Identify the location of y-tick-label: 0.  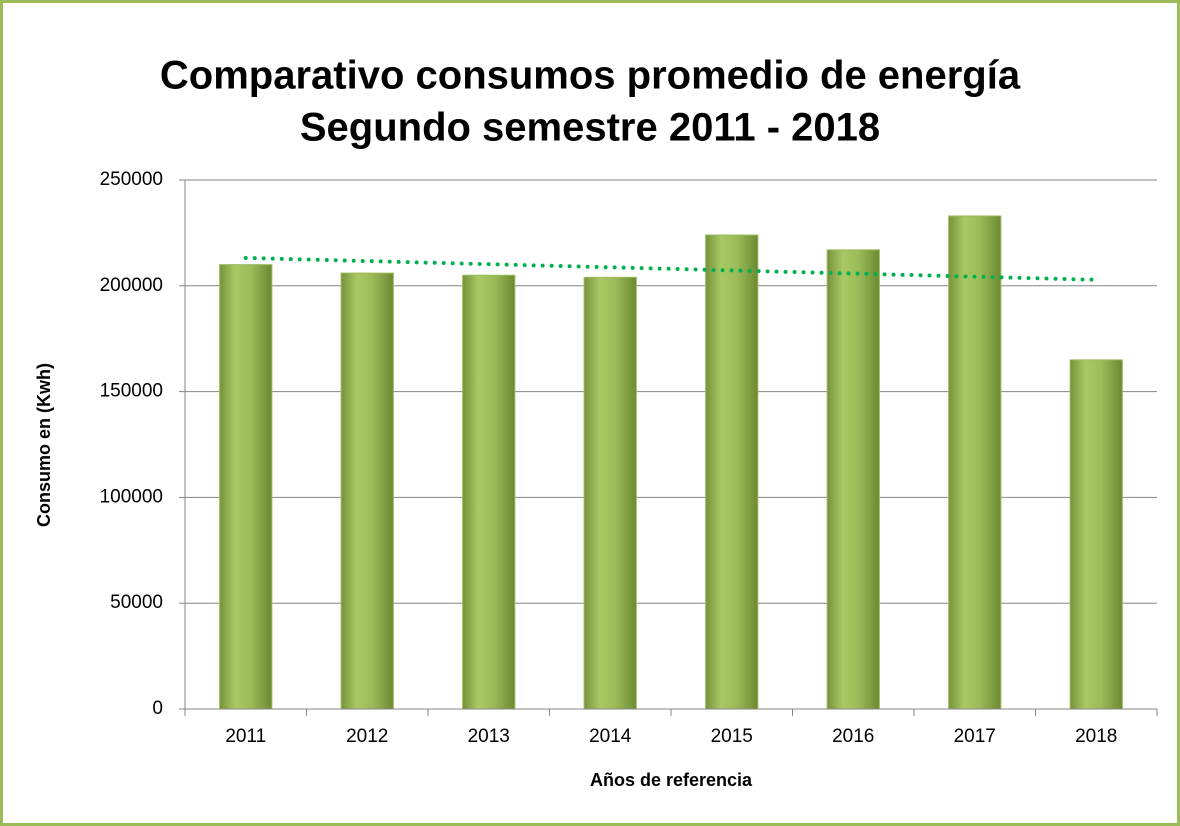
(157, 708).